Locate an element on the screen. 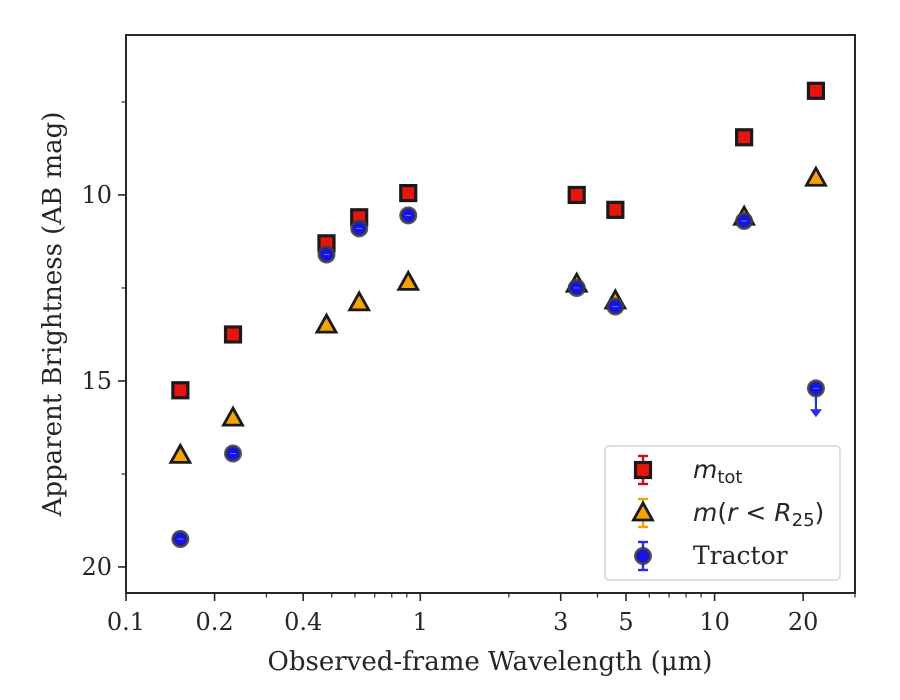 The width and height of the screenshot is (900, 700). legend-box is located at coordinates (722, 513).